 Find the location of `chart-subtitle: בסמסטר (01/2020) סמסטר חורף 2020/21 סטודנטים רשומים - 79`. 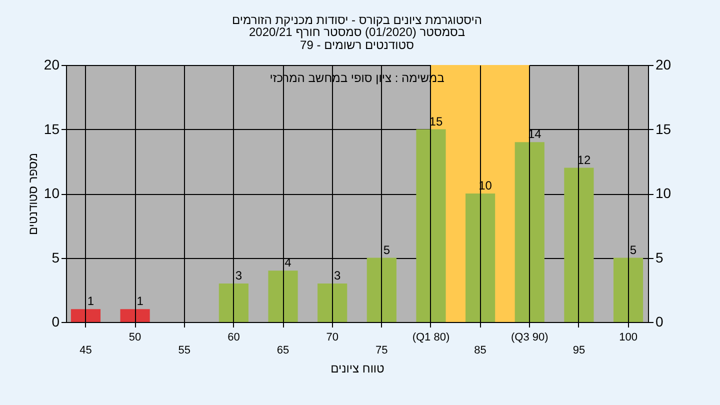

chart-subtitle: בסמסטר (01/2020) סמסטר חורף 2020/21 סטודנטים רשומים - 79 is located at coordinates (357, 38).